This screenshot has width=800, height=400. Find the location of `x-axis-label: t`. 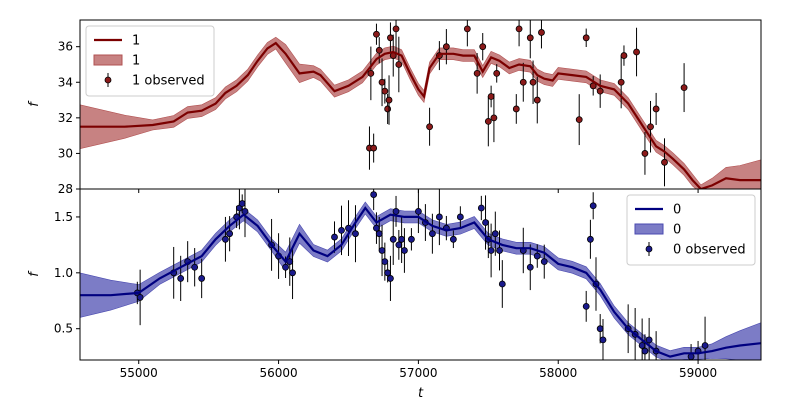

x-axis-label: t is located at coordinates (421, 393).